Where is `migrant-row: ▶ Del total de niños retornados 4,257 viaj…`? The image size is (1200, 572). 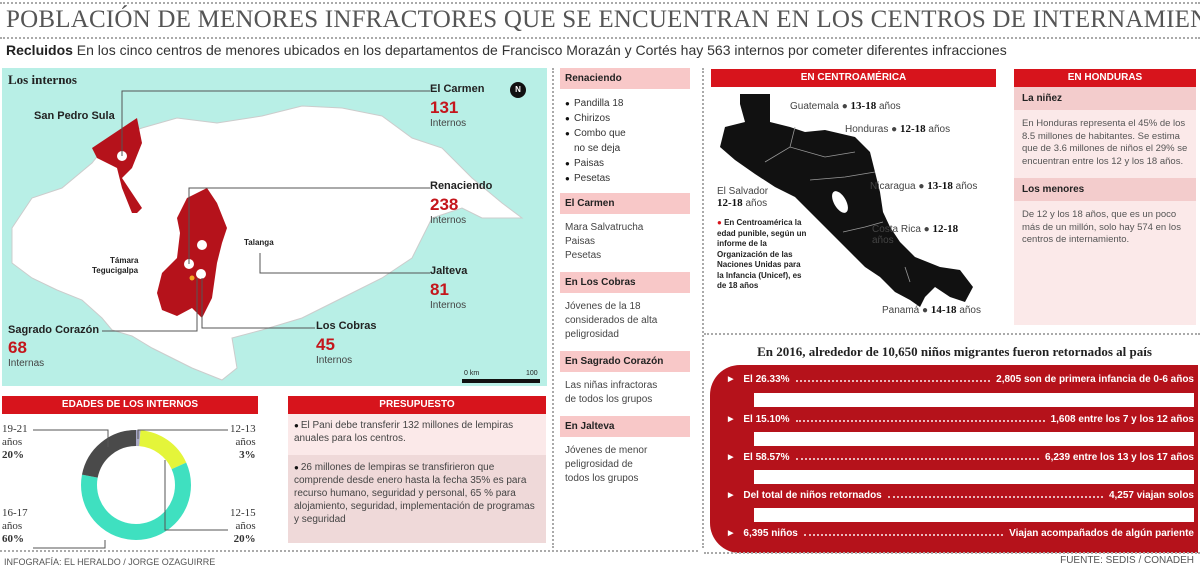
migrant-row: ▶ Del total de niños retornados 4,257 viaj… is located at coordinates (961, 495).